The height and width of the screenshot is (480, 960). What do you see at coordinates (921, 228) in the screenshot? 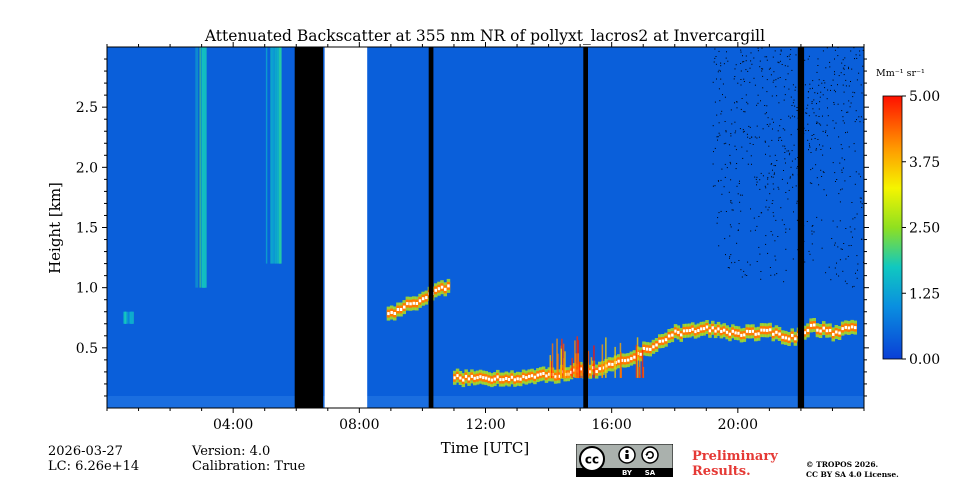
I see `colorbar-axis: 0.00 1.25 2.50 3.75 5.00` at bounding box center [921, 228].